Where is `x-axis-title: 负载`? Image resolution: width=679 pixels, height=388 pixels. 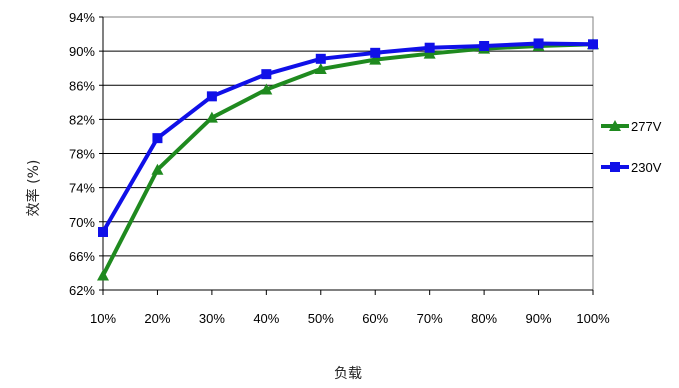
x-axis-title: 负载 is located at coordinates (348, 374).